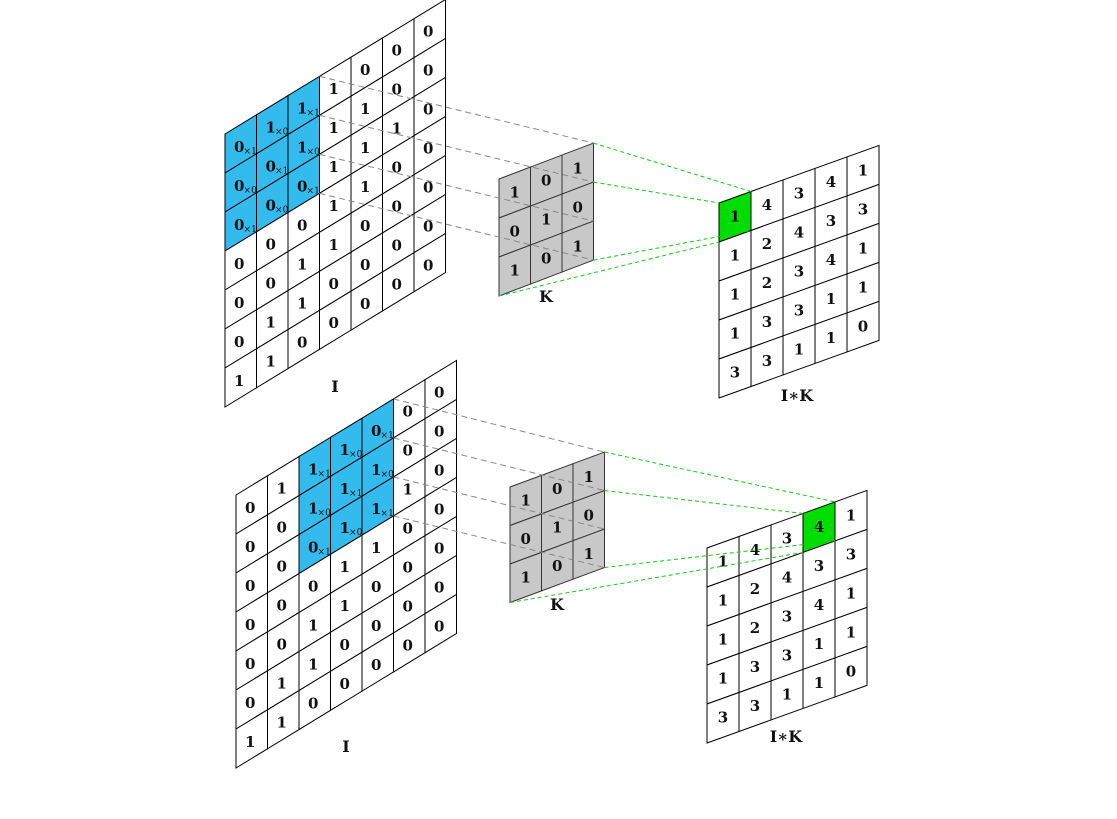 This screenshot has height=819, width=1117. I want to click on kernel-label: K, so click(546, 296).